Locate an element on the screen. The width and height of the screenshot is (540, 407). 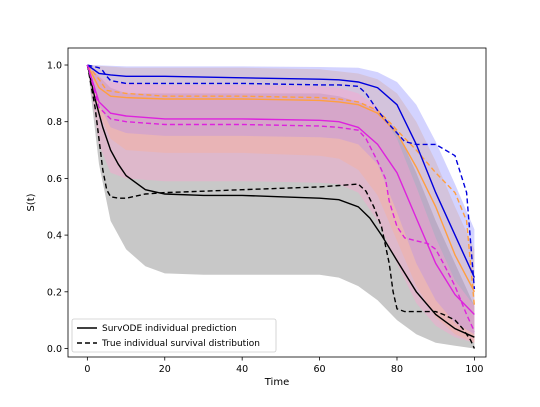
x-axis-ticks: 0 20 40 60 80 100 is located at coordinates (283, 366).